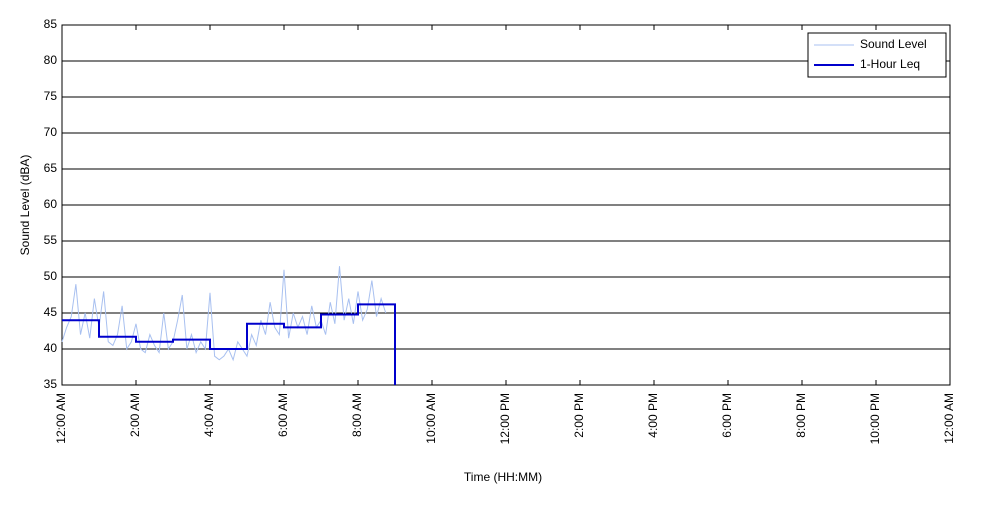 Image resolution: width=1000 pixels, height=505 pixels. What do you see at coordinates (505, 418) in the screenshot?
I see `x-tick-label: 12:00 PM` at bounding box center [505, 418].